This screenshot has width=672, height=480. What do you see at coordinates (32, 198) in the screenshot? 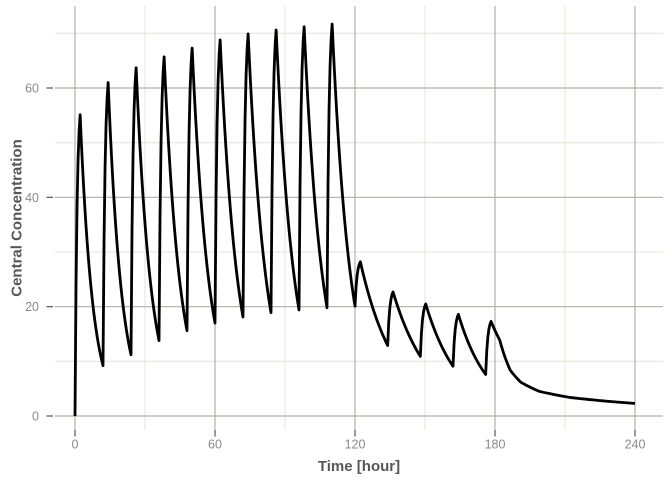
I see `y-tick-label: 40` at bounding box center [32, 198].